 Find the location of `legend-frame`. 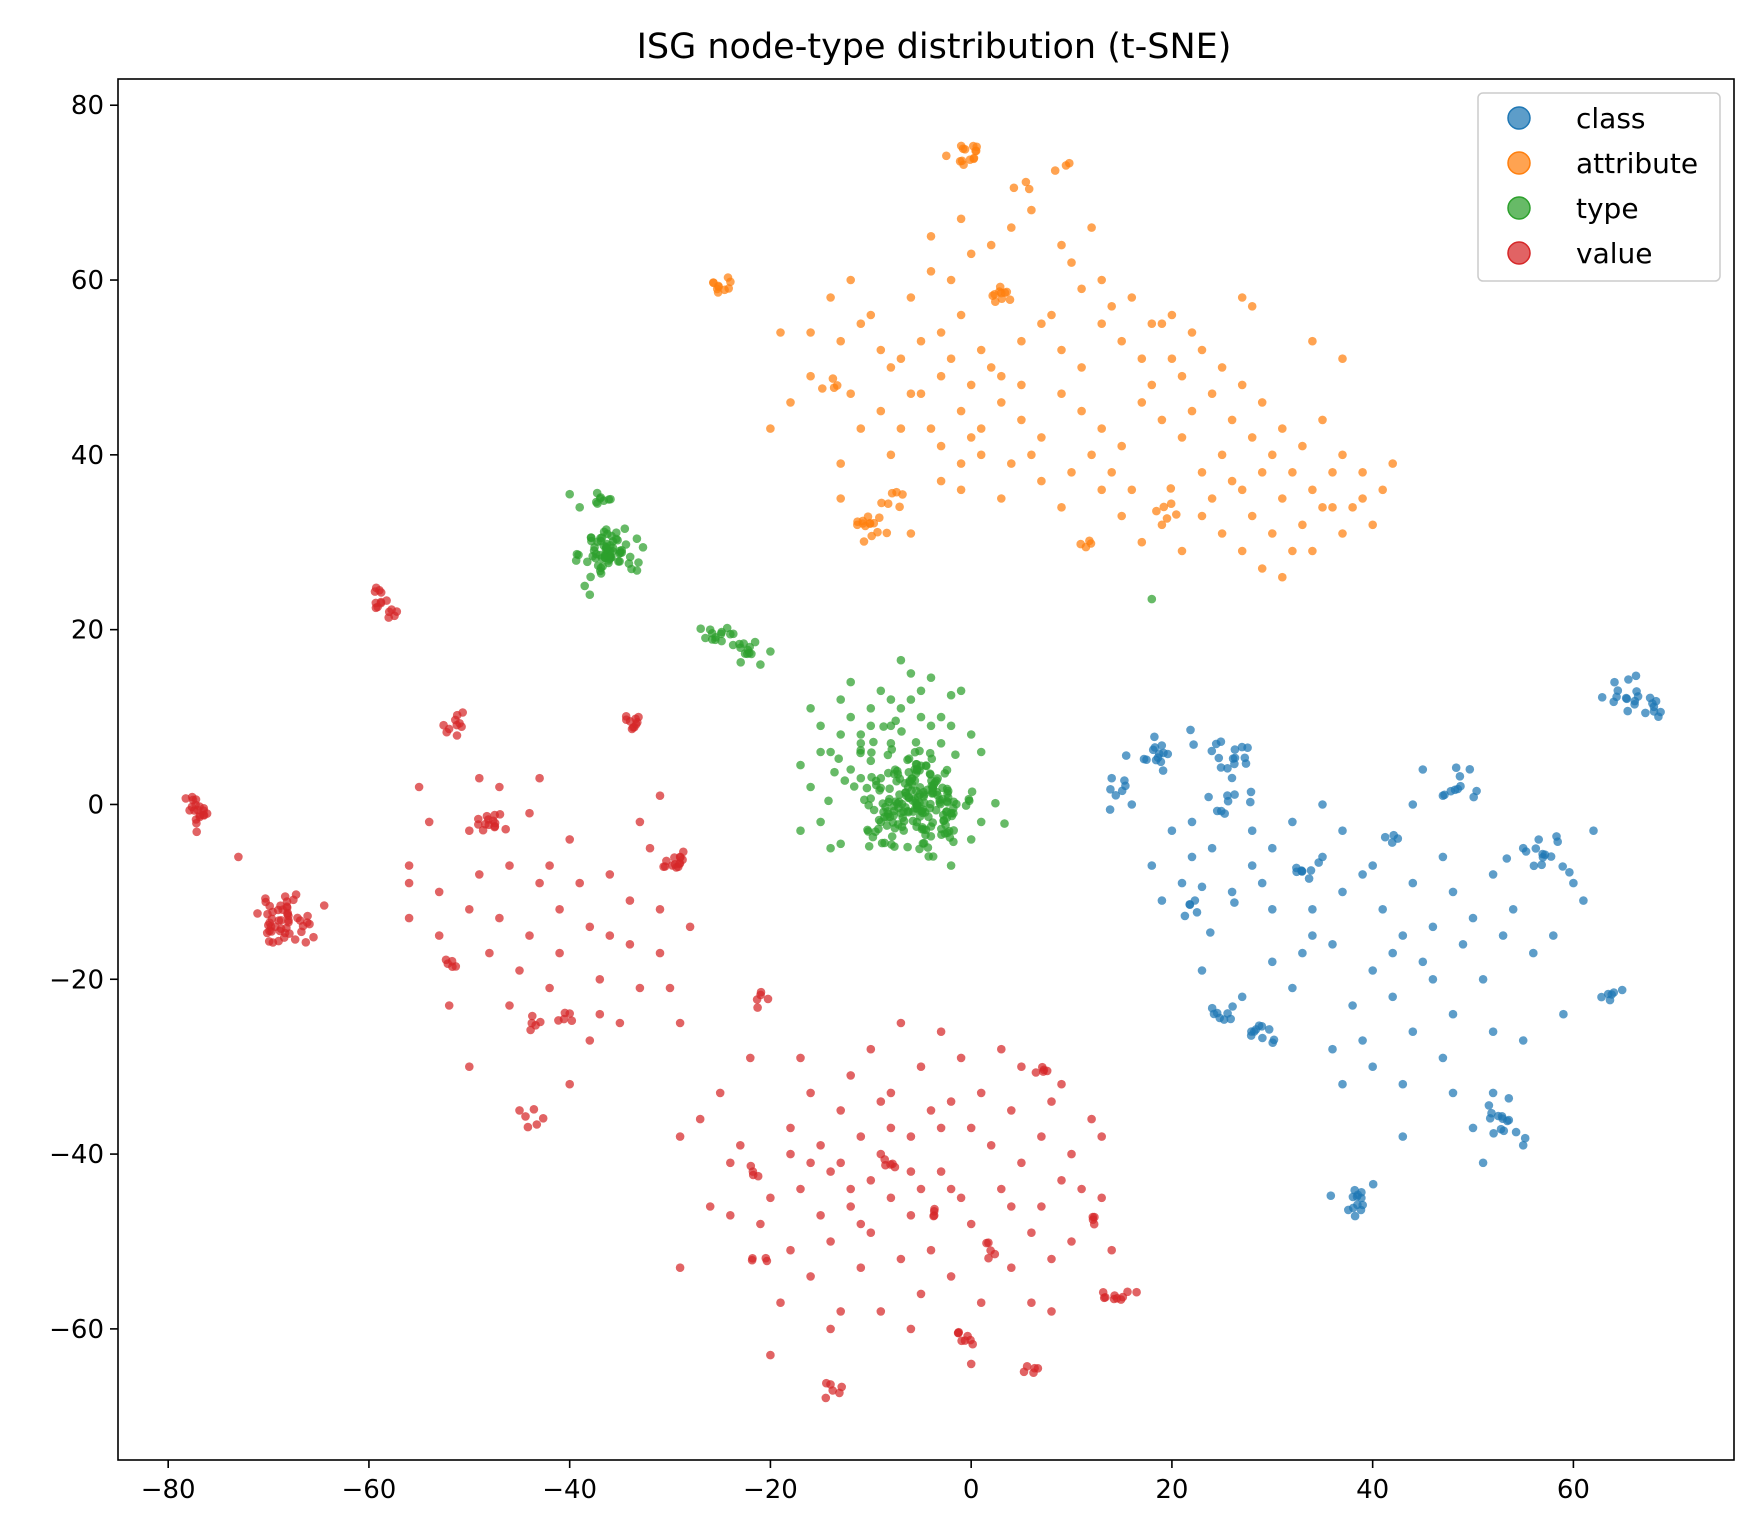

legend-frame is located at coordinates (1599, 187).